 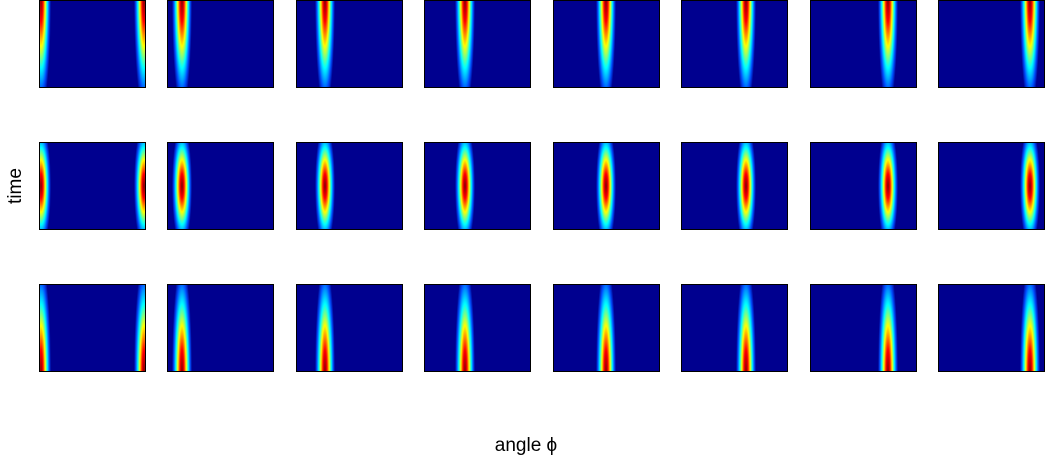 I want to click on x-axis-label: angle ϕ, so click(x=526, y=445).